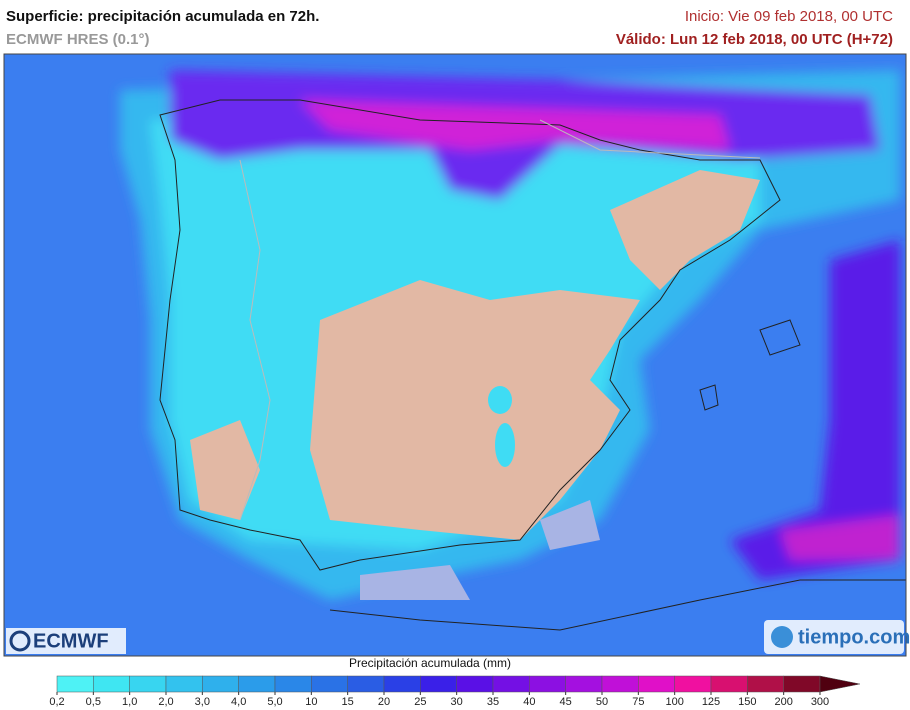  Describe the element at coordinates (602, 702) in the screenshot. I see `colorbar-label: 50` at that location.